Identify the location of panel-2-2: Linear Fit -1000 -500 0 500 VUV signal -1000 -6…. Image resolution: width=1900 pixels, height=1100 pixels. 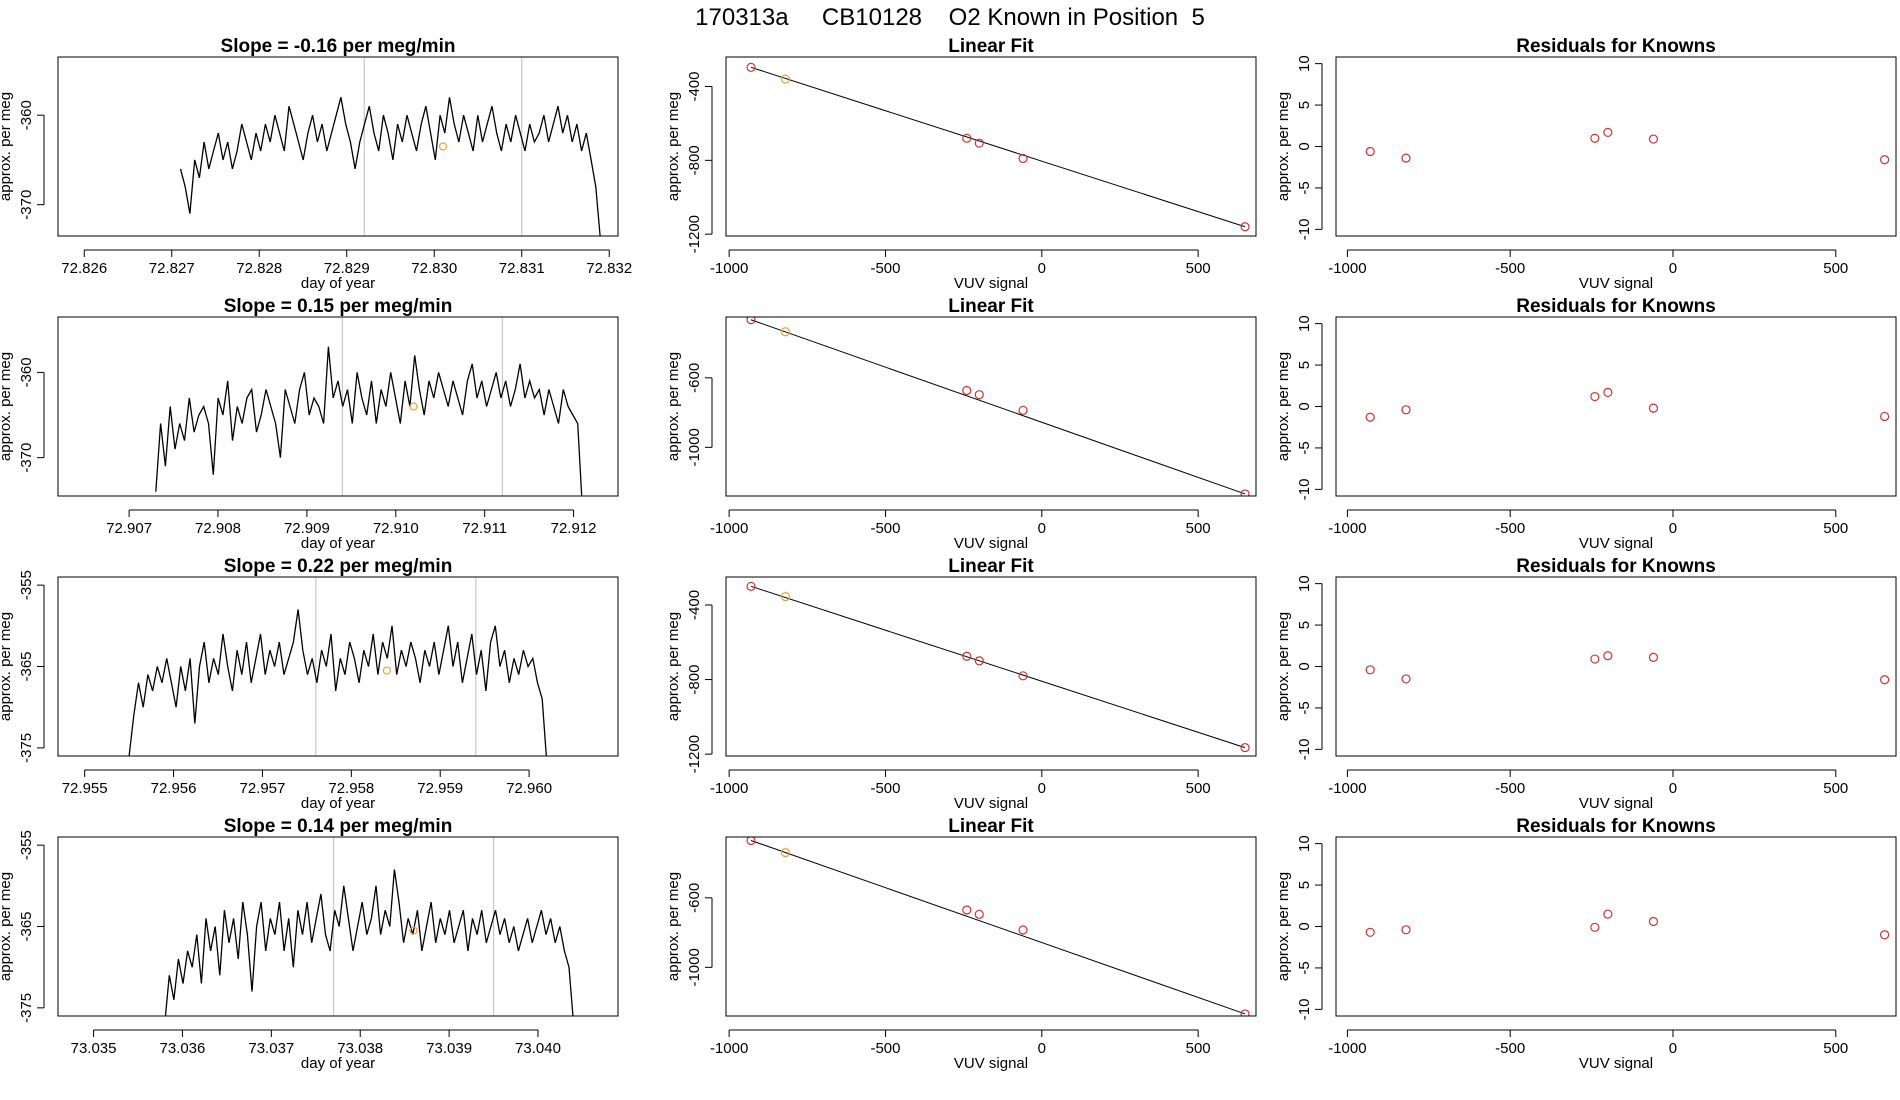
(950, 424).